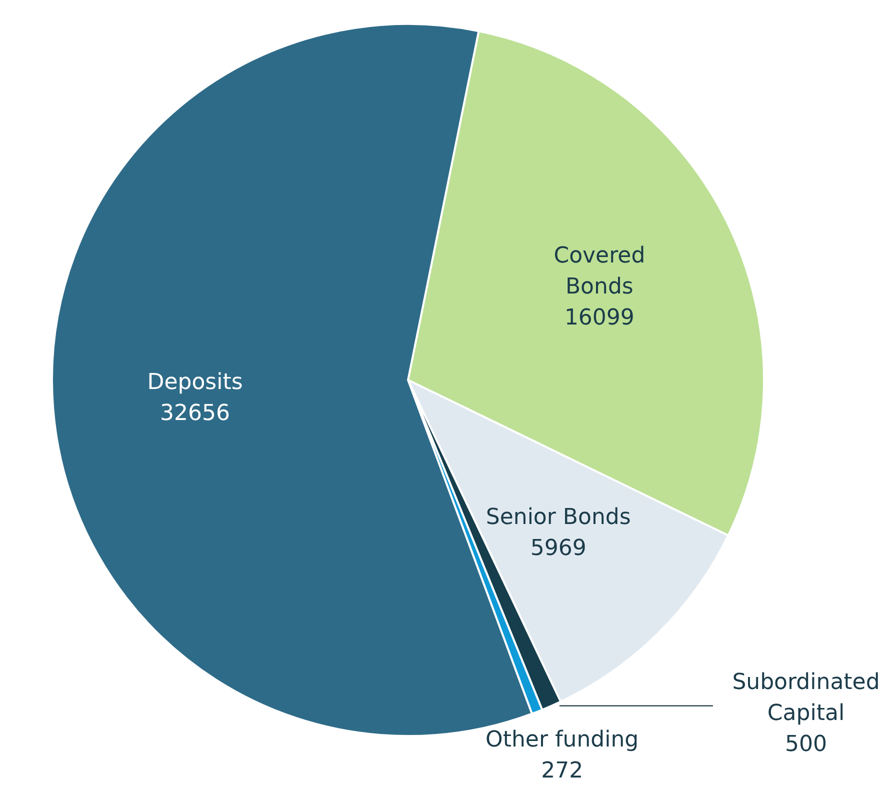 This screenshot has width=890, height=809. Describe the element at coordinates (558, 517) in the screenshot. I see `slice-label: Senior Bonds` at that location.